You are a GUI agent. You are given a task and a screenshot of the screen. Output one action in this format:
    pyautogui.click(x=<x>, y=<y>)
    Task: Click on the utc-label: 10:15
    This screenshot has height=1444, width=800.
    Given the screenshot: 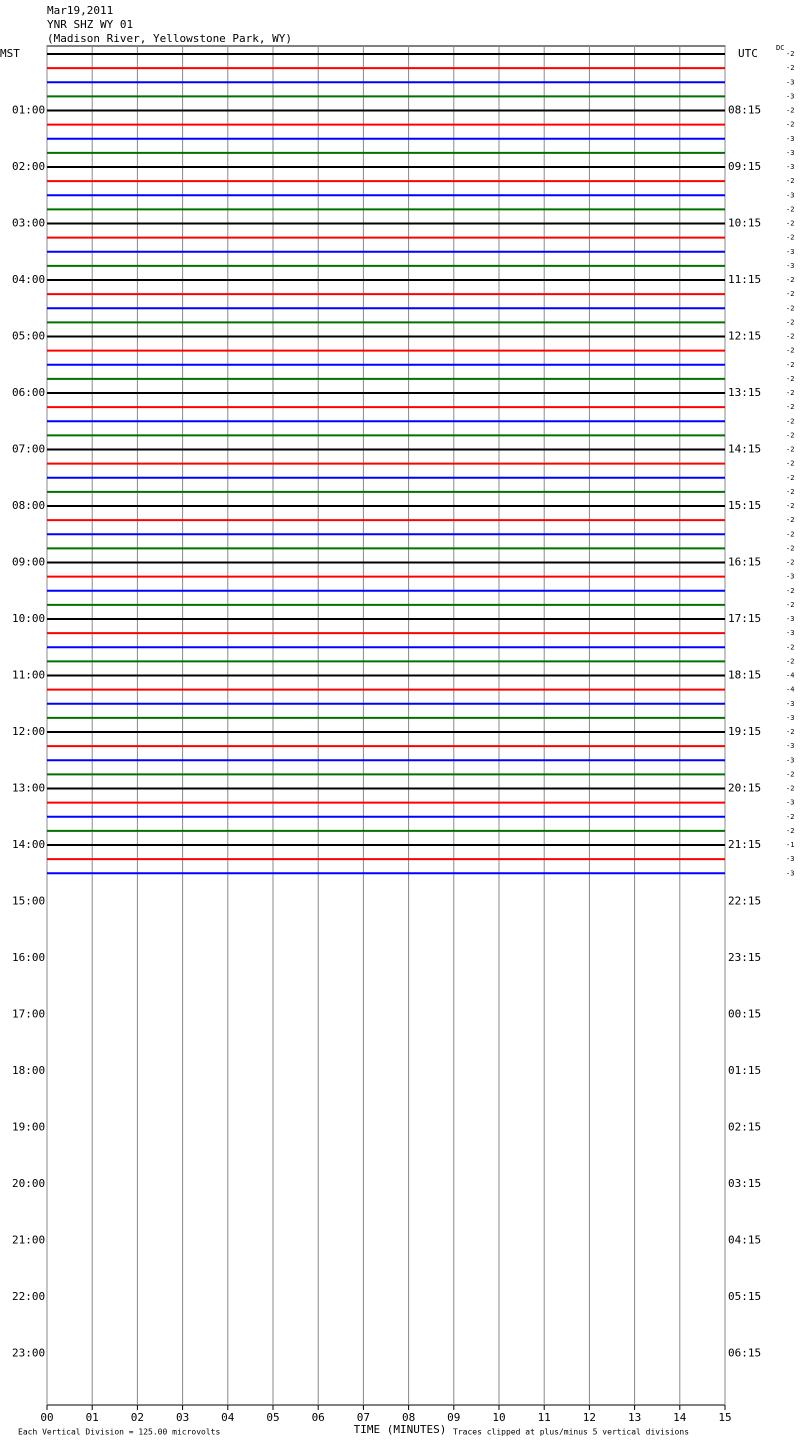 What is the action you would take?
    pyautogui.click(x=744, y=223)
    